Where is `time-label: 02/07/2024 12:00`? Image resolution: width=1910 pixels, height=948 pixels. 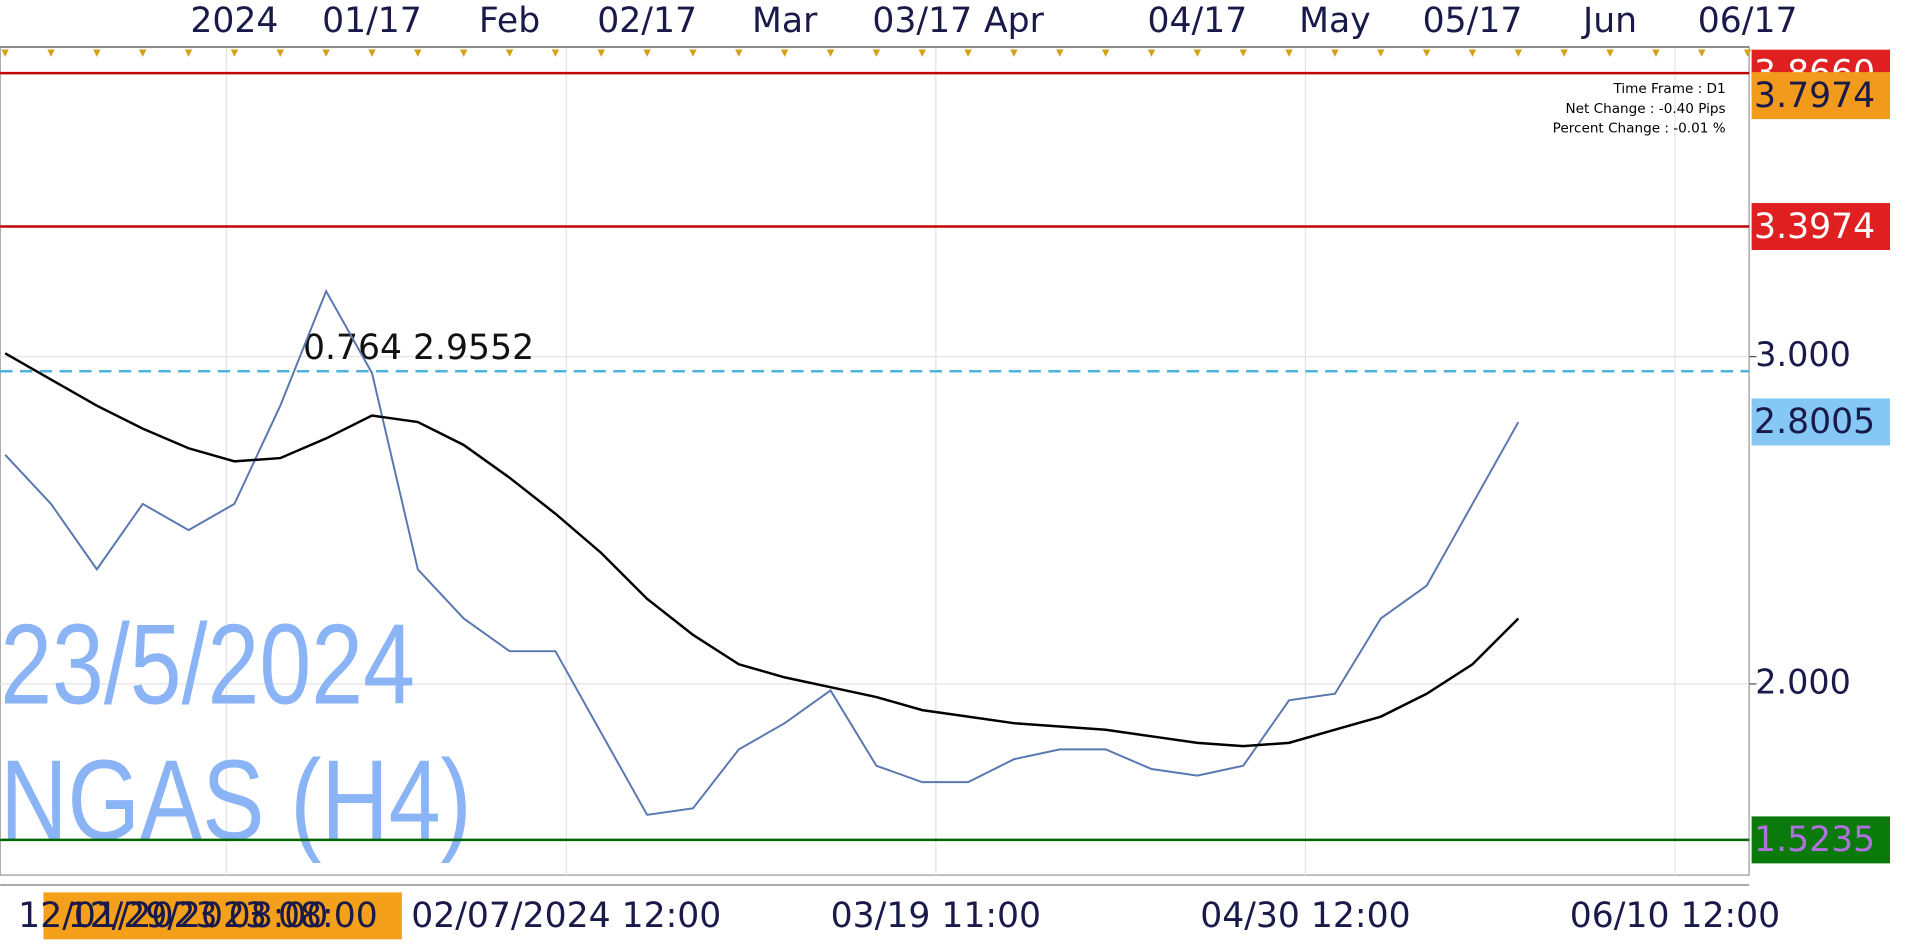 time-label: 02/07/2024 12:00 is located at coordinates (566, 916).